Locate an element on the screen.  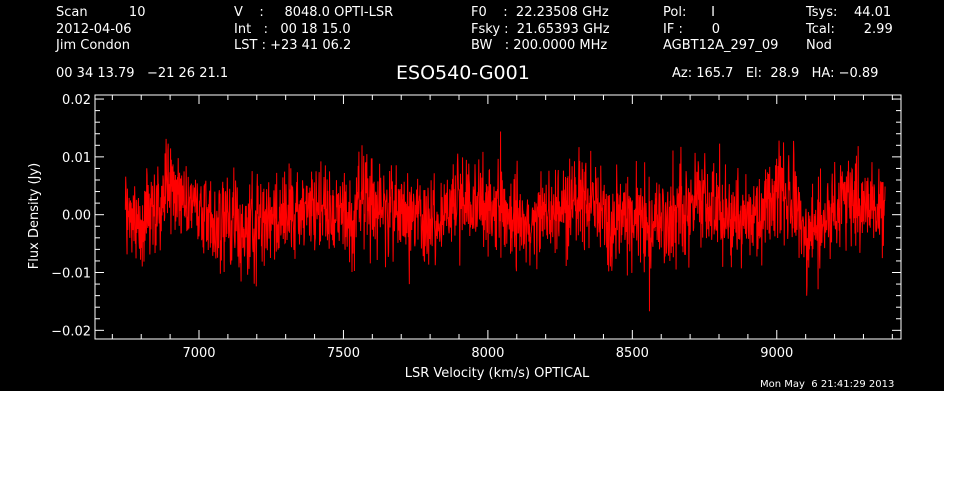
x-tick-label: 7500 is located at coordinates (343, 353).